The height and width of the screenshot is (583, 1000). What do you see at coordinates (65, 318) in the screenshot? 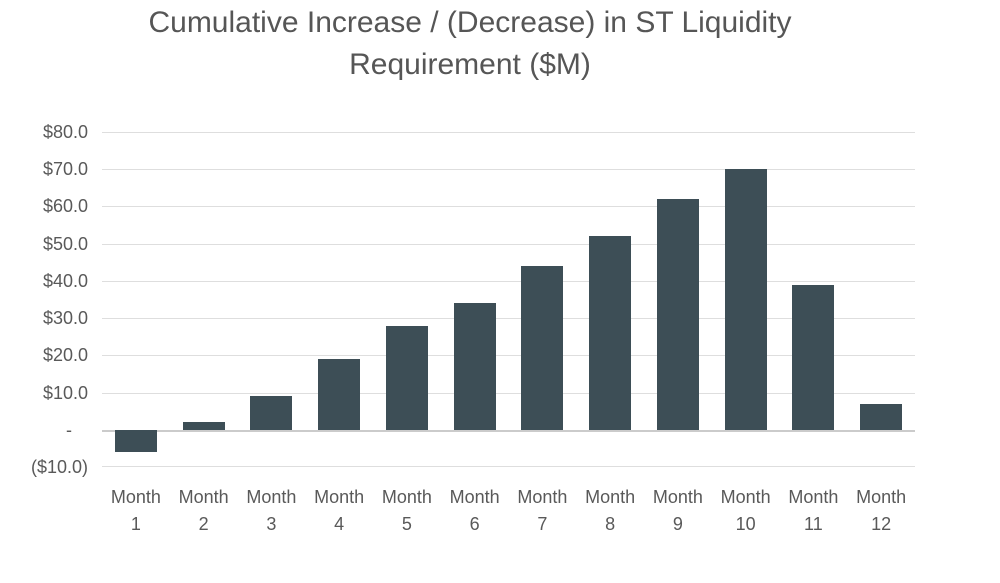
I see `y-tick-label: $30.0` at bounding box center [65, 318].